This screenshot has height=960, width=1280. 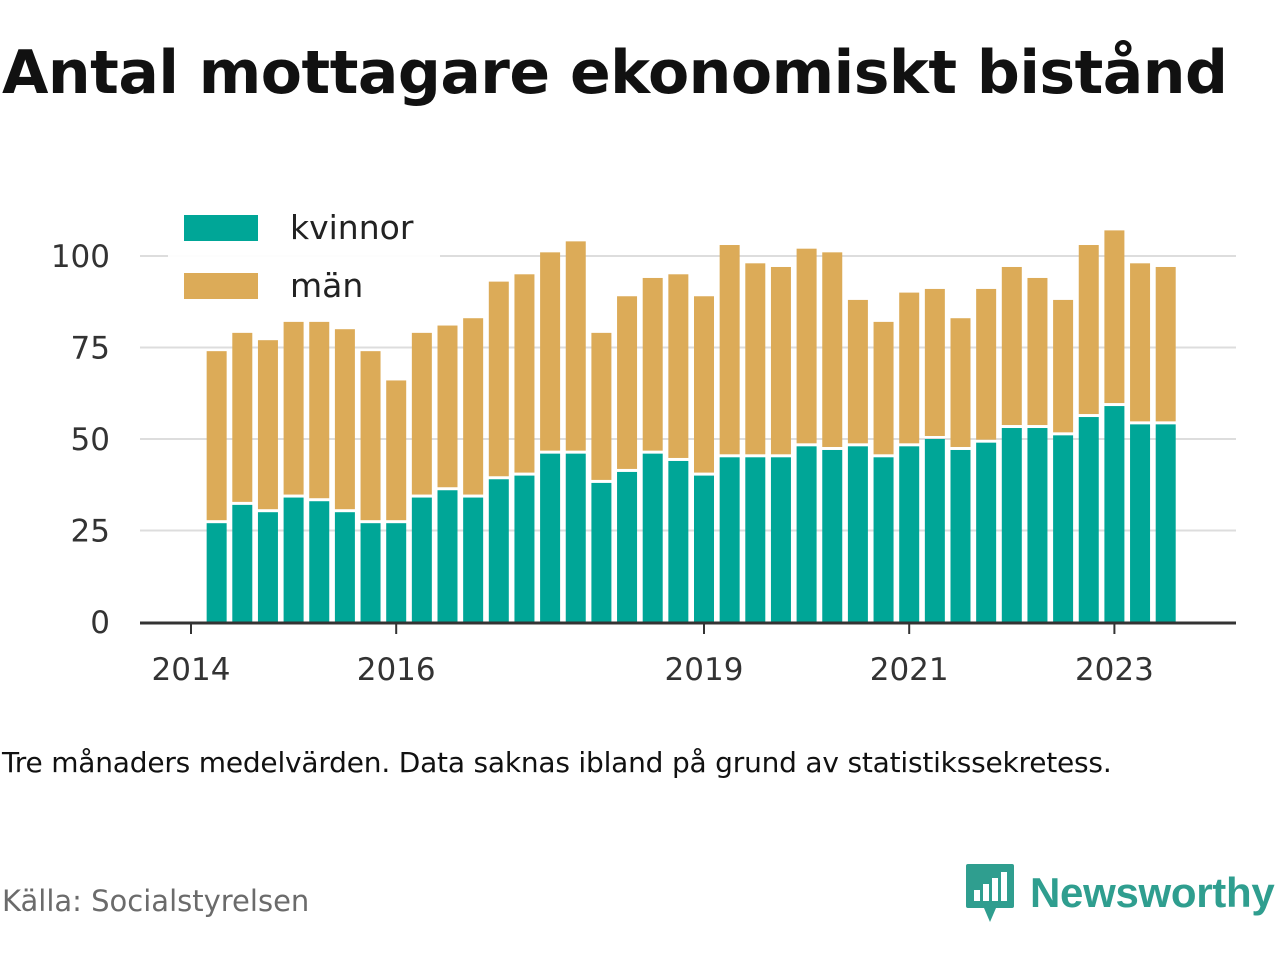 I want to click on x-tick-label: 2014, so click(x=191, y=670).